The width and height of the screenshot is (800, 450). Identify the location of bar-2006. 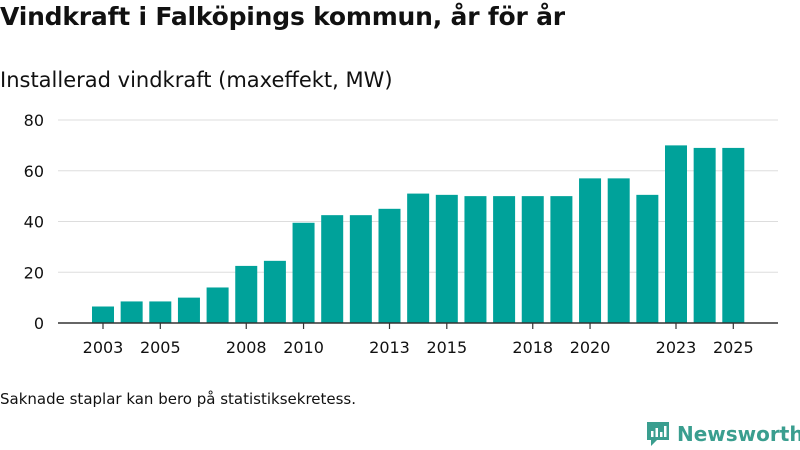
(188, 310).